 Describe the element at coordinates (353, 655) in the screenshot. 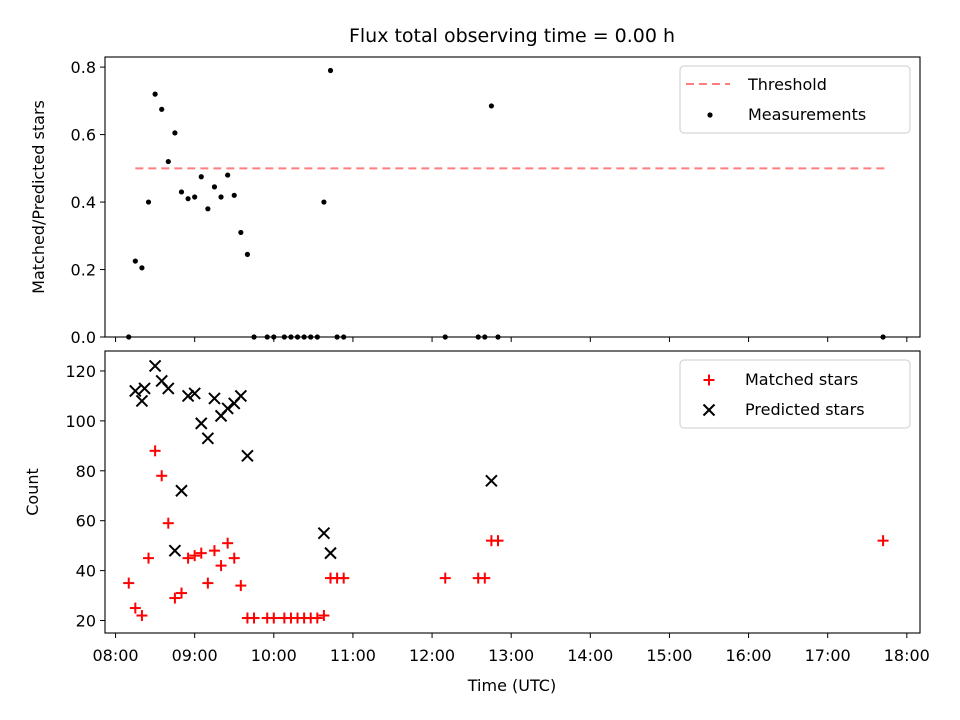

I see `x-tick-label: 11:00` at that location.